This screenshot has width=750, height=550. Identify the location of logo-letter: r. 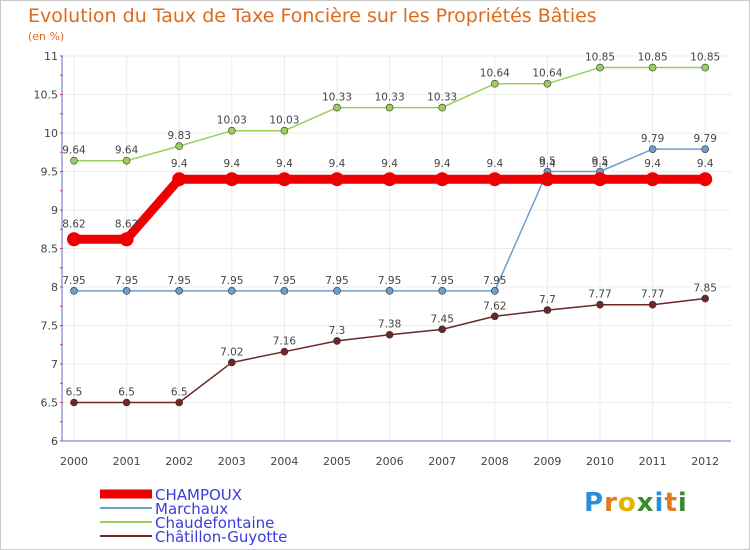
(611, 503).